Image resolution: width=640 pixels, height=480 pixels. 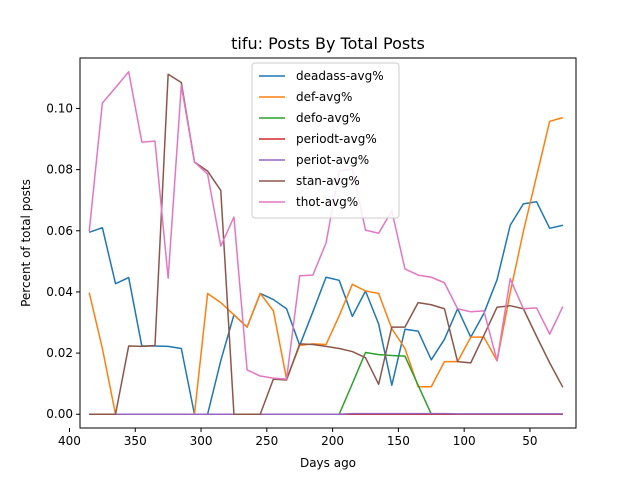 I want to click on x-tick-label: 400, so click(x=69, y=441).